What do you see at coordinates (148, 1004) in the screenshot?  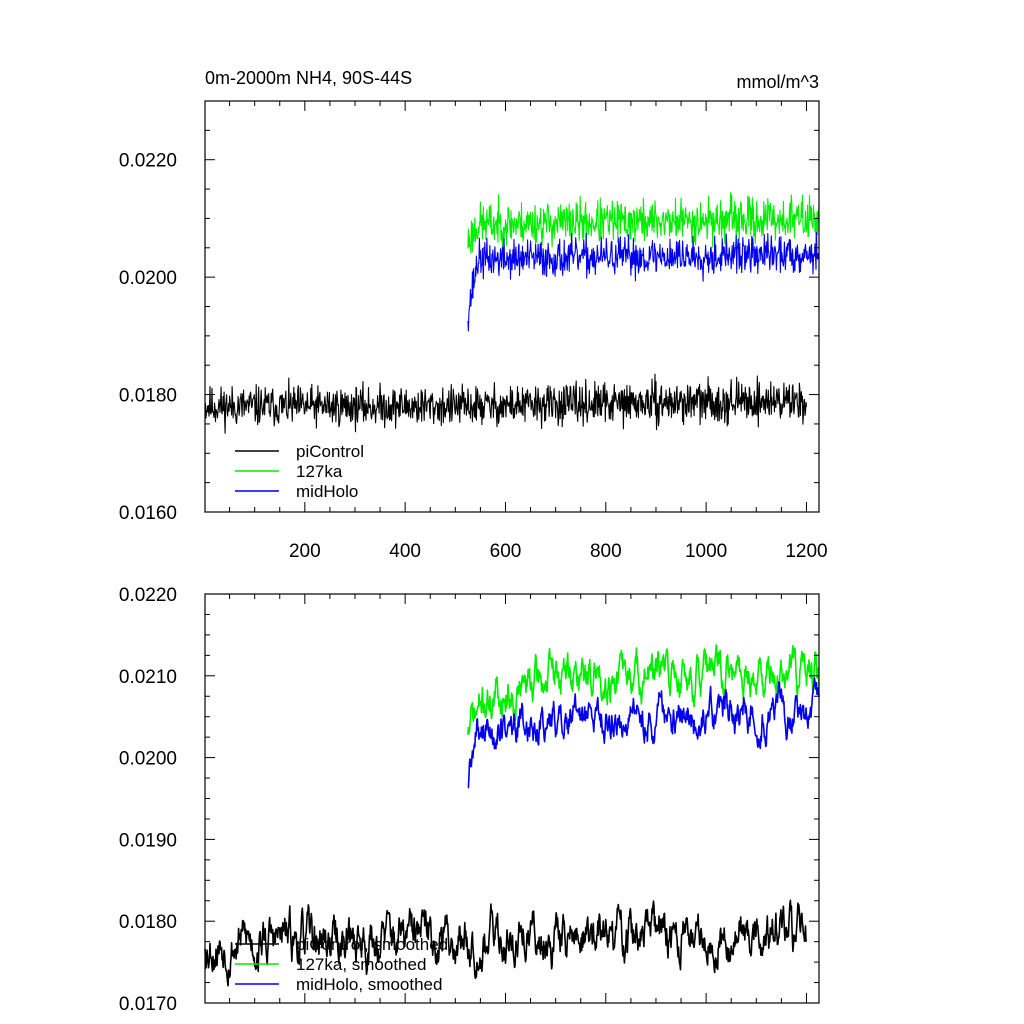 I see `y-tick-label: 0.0170` at bounding box center [148, 1004].